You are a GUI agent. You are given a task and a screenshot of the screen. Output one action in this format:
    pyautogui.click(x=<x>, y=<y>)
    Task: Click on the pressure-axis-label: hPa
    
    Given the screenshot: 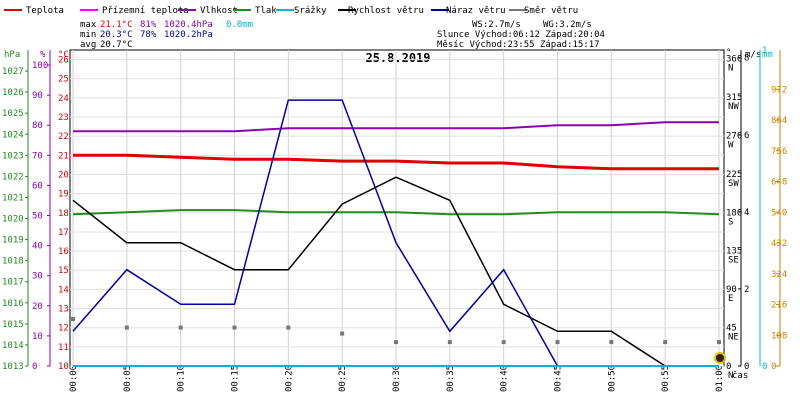 What is the action you would take?
    pyautogui.click(x=12, y=55)
    